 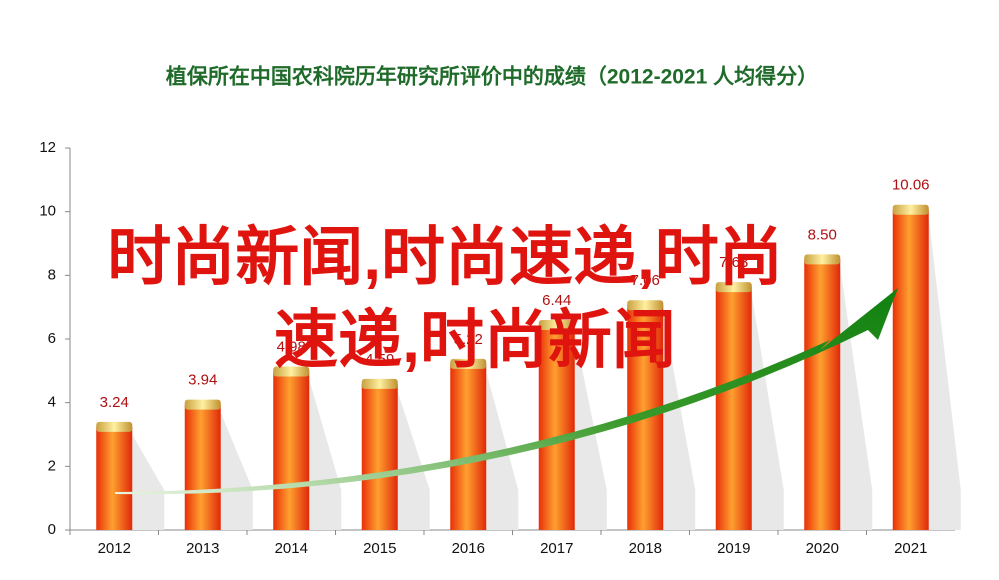 I want to click on watermark: 速递,时尚新闻, so click(x=475, y=340).